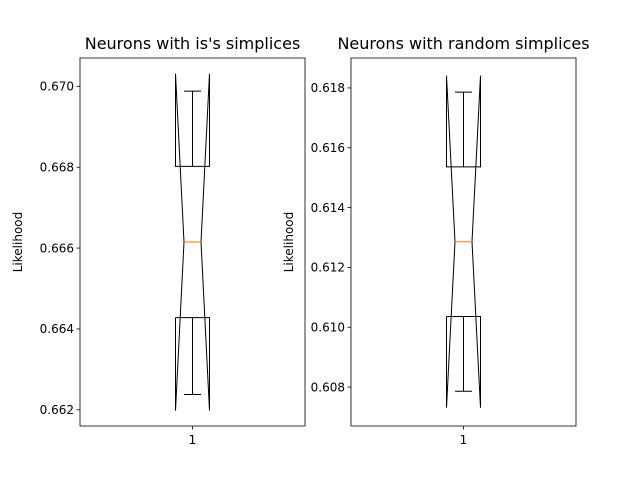 This screenshot has width=640, height=485. I want to click on y-tick-label: 0.610, so click(328, 328).